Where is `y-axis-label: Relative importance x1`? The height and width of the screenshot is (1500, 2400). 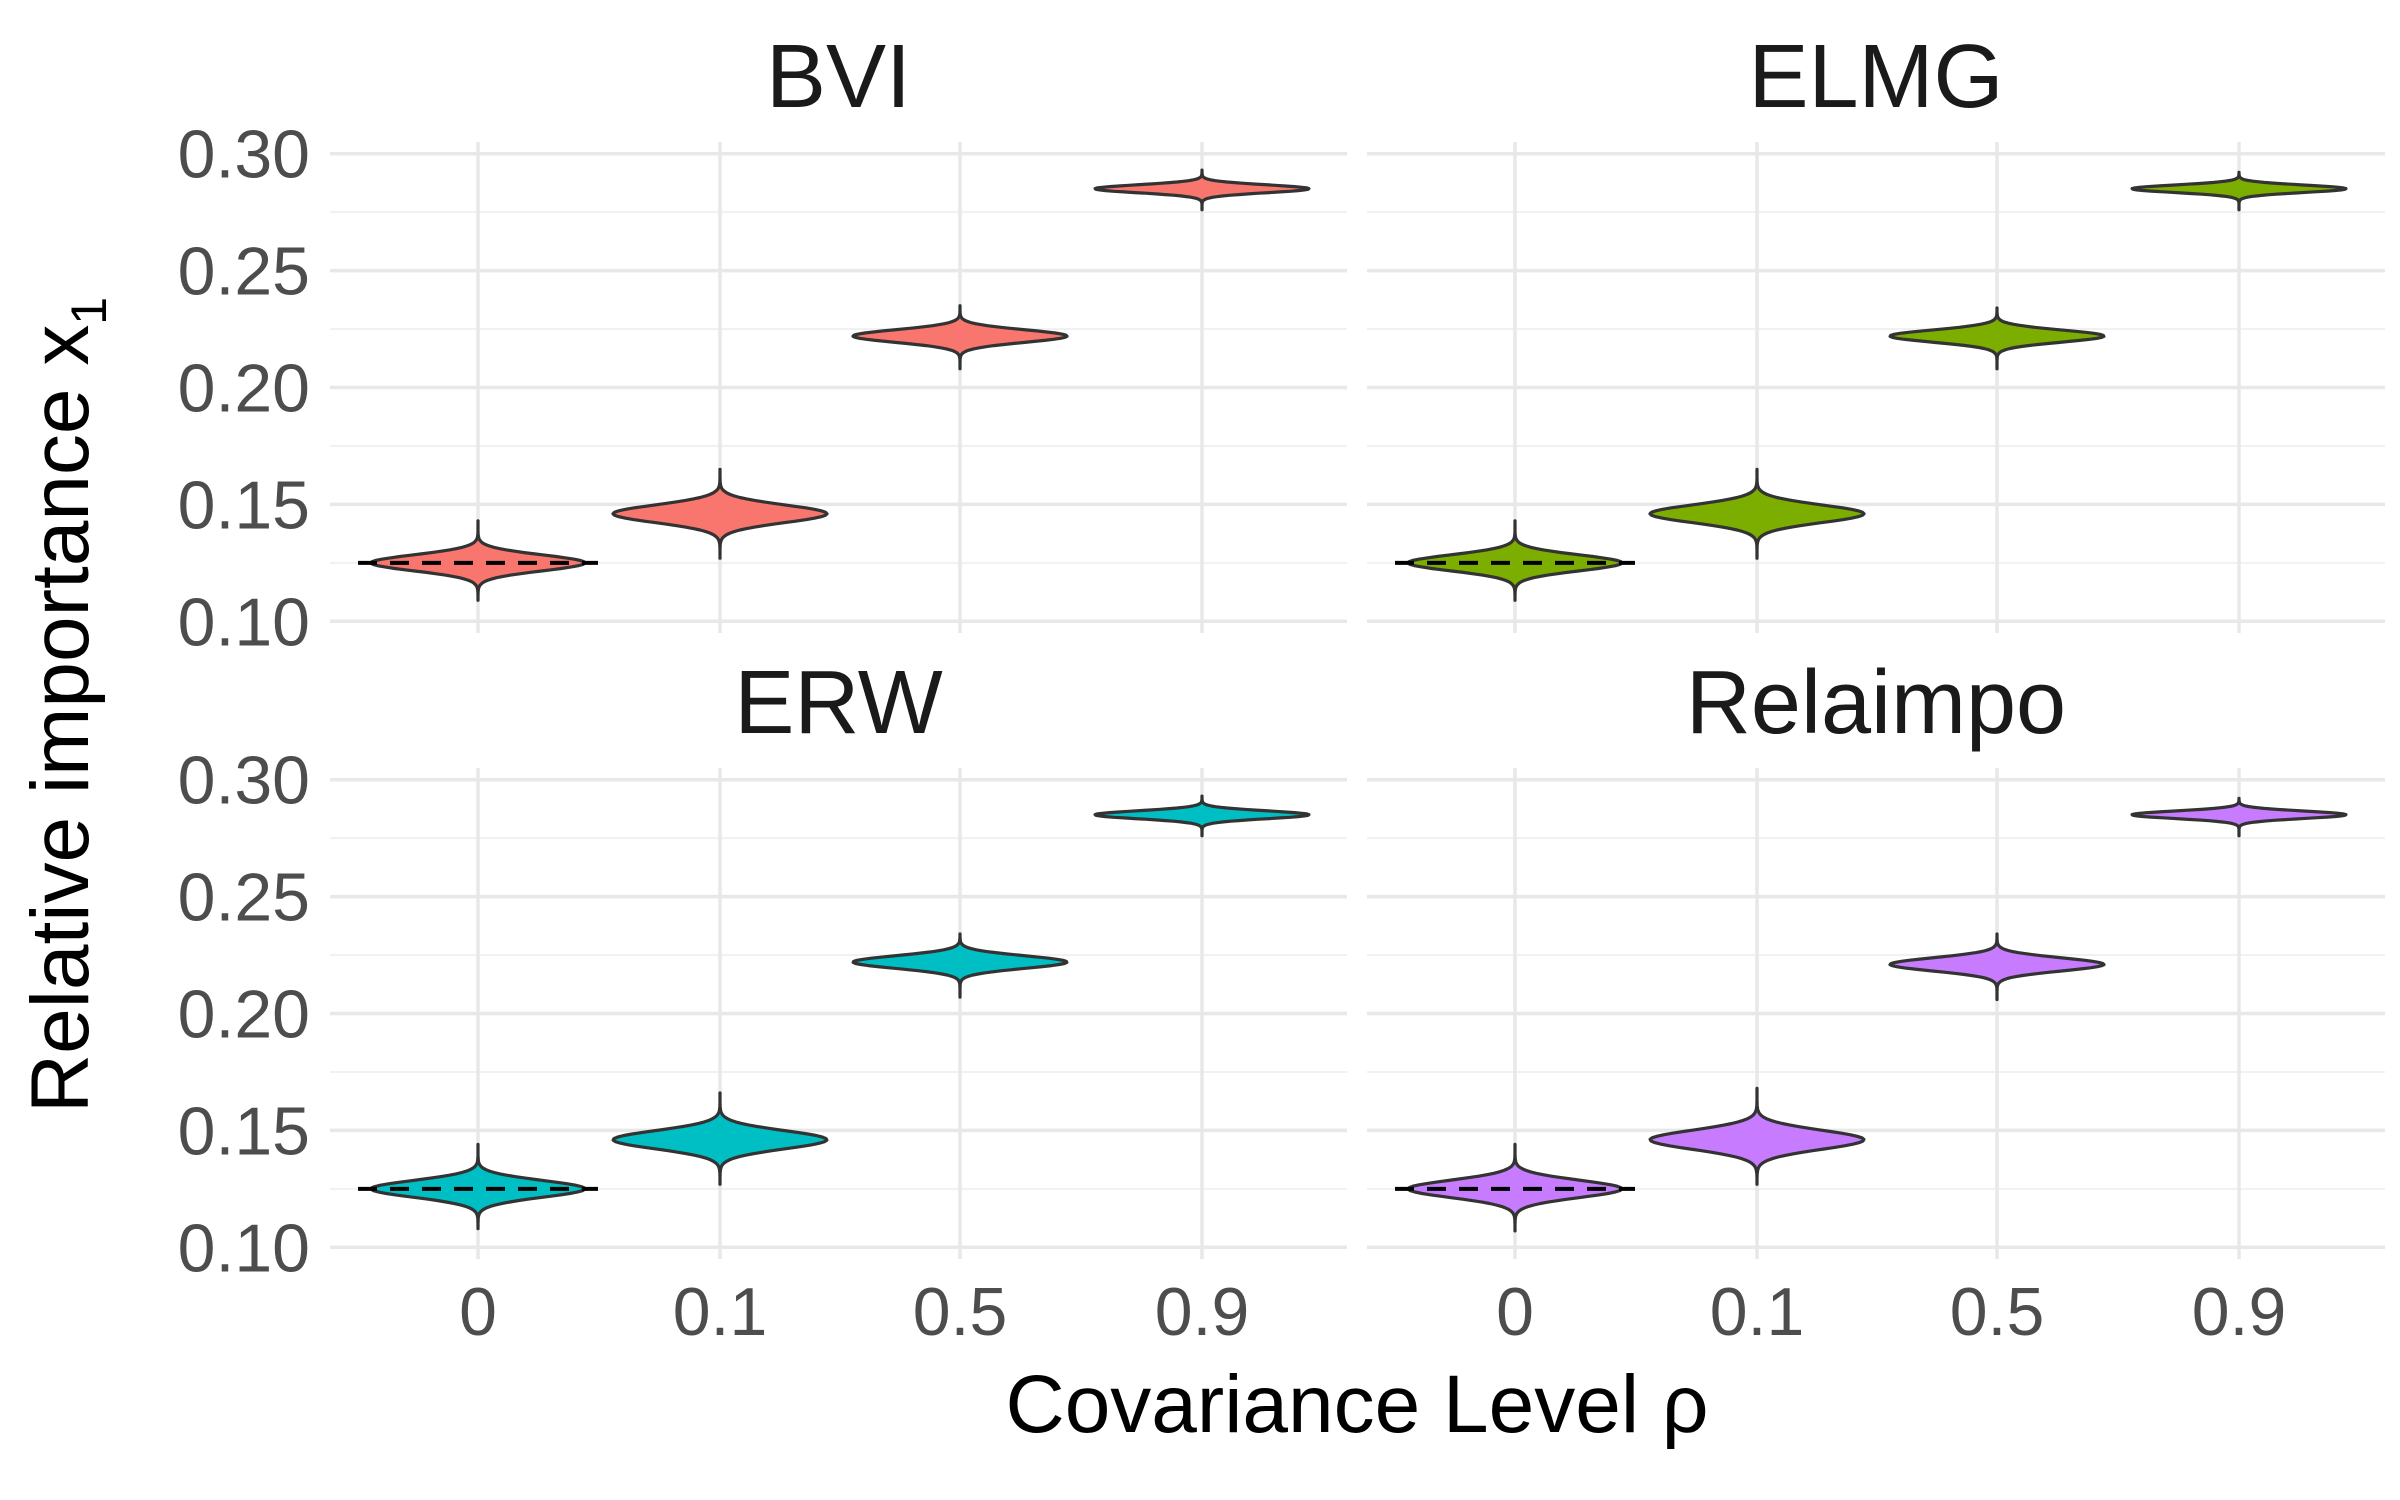
y-axis-label: Relative importance x1 is located at coordinates (66, 705).